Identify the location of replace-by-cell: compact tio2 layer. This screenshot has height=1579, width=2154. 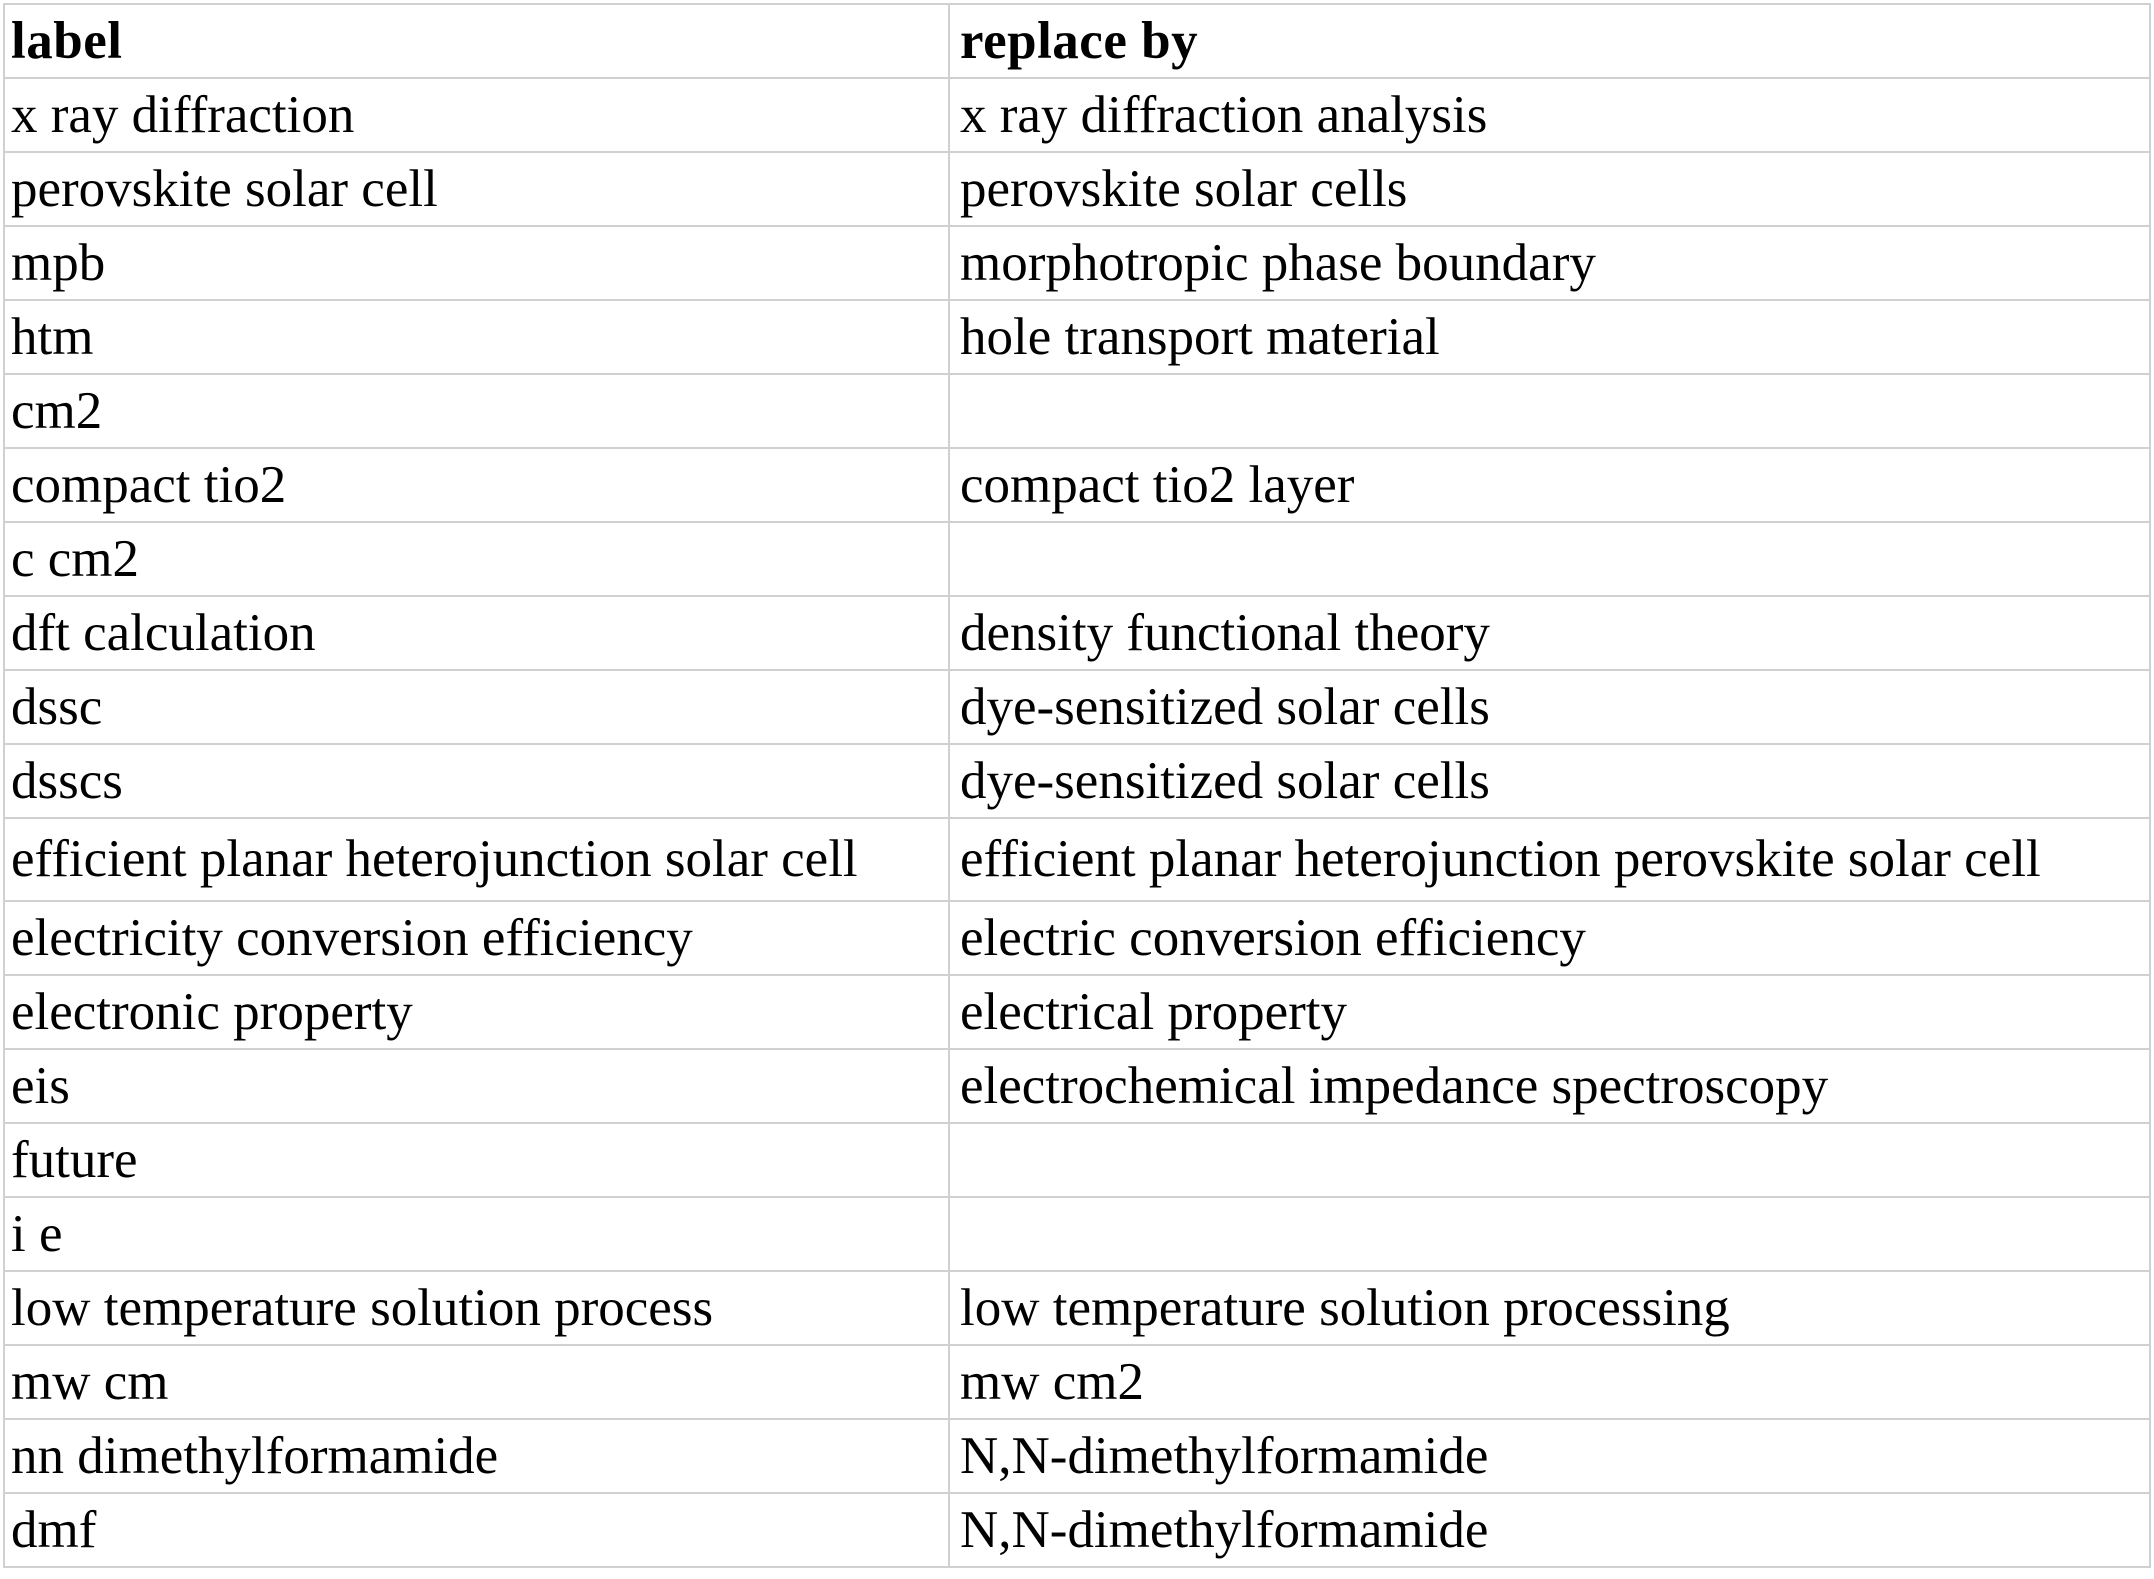
(1549, 485).